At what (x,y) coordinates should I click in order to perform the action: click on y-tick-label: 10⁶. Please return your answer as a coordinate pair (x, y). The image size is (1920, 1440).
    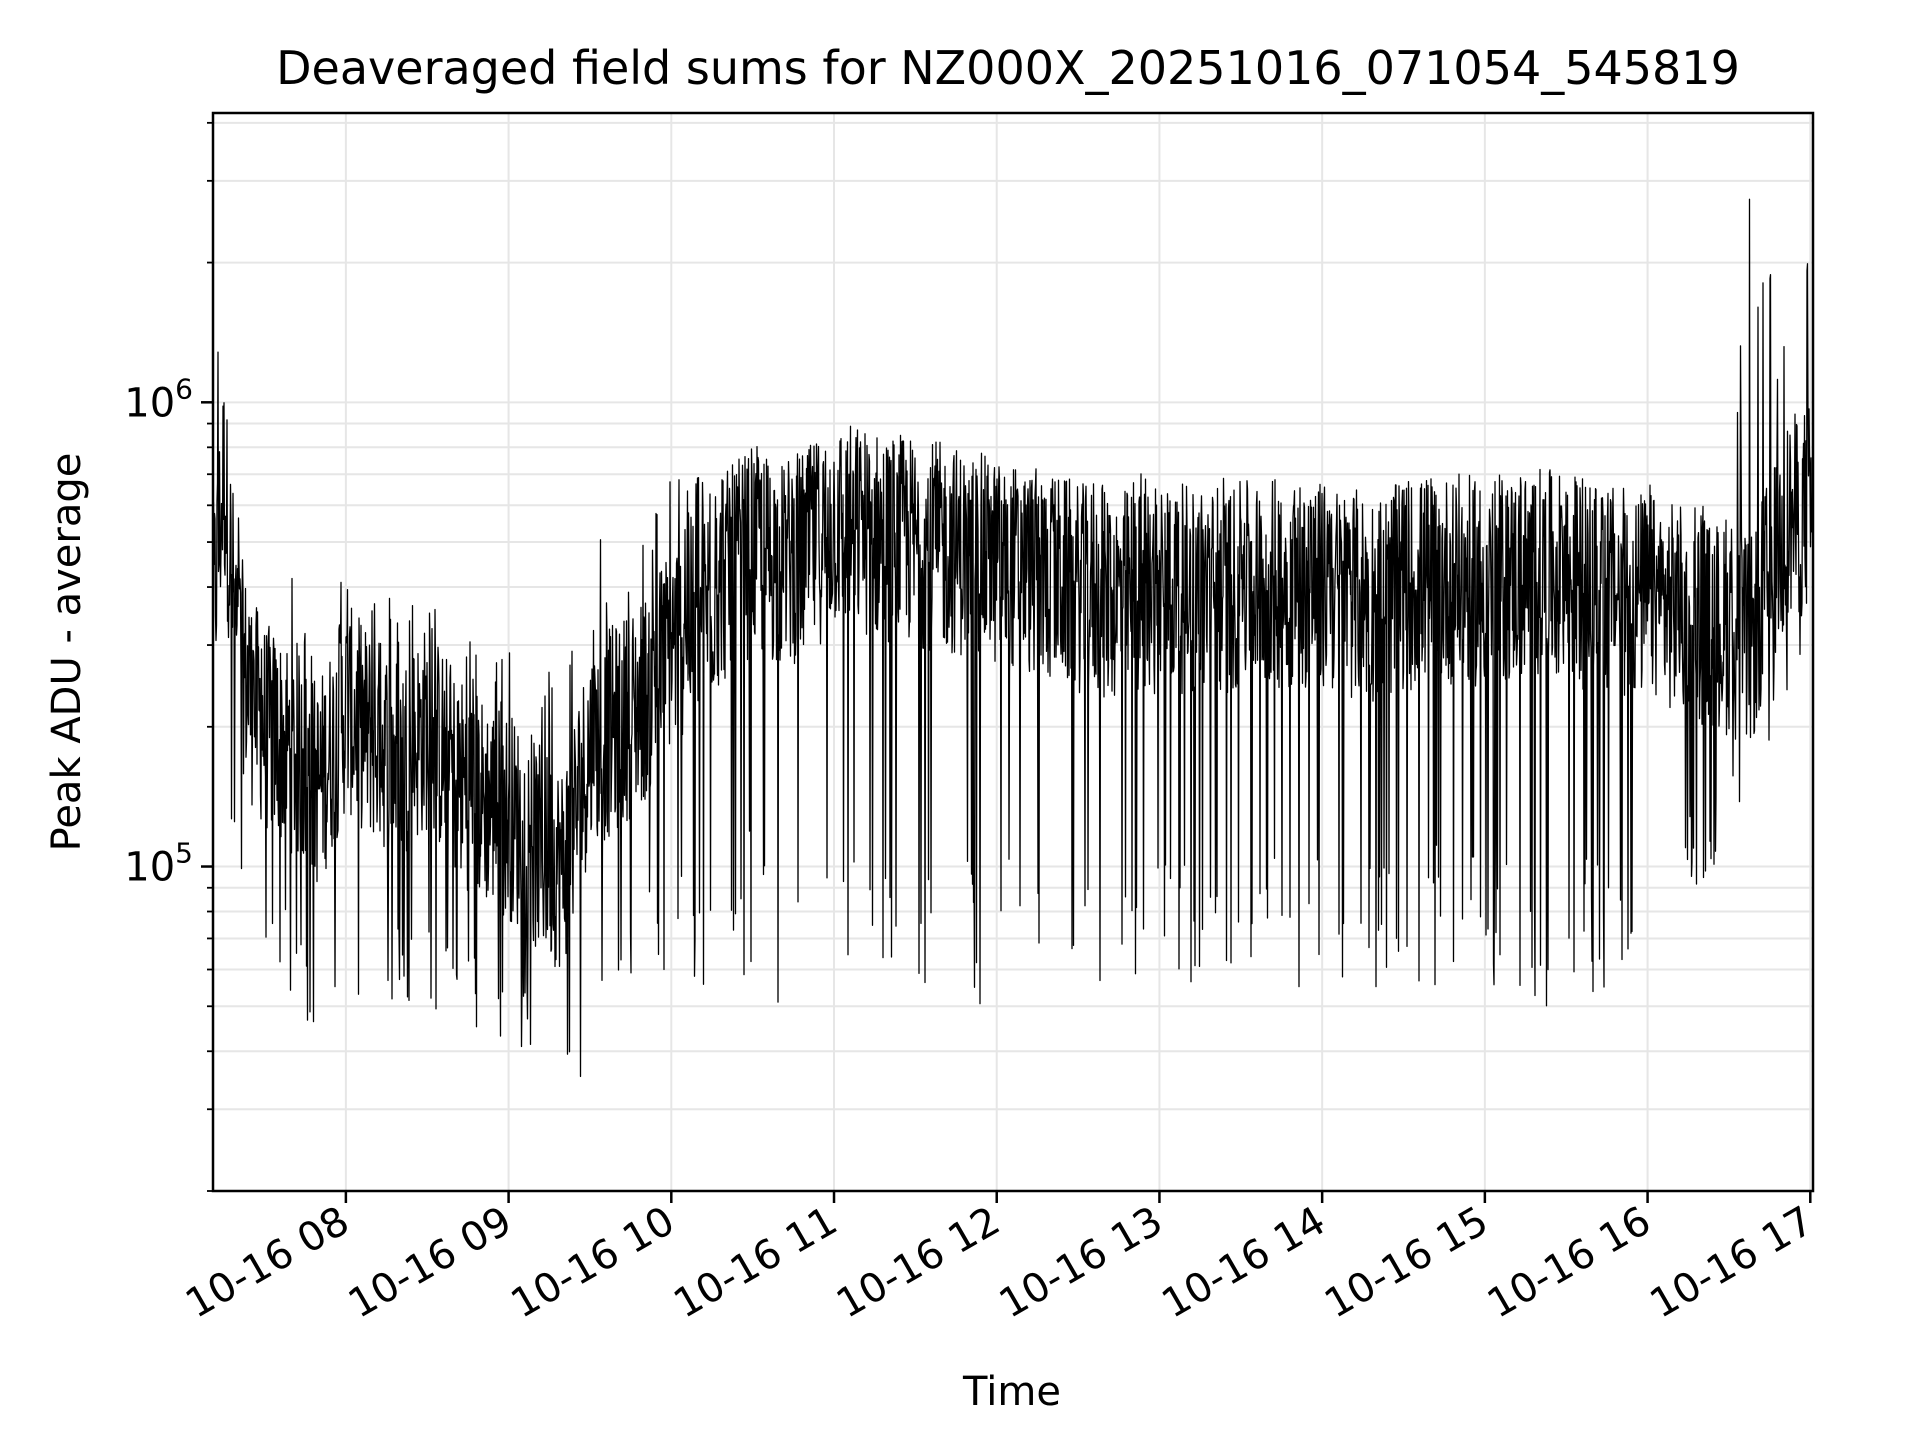
    Looking at the image, I should click on (158, 399).